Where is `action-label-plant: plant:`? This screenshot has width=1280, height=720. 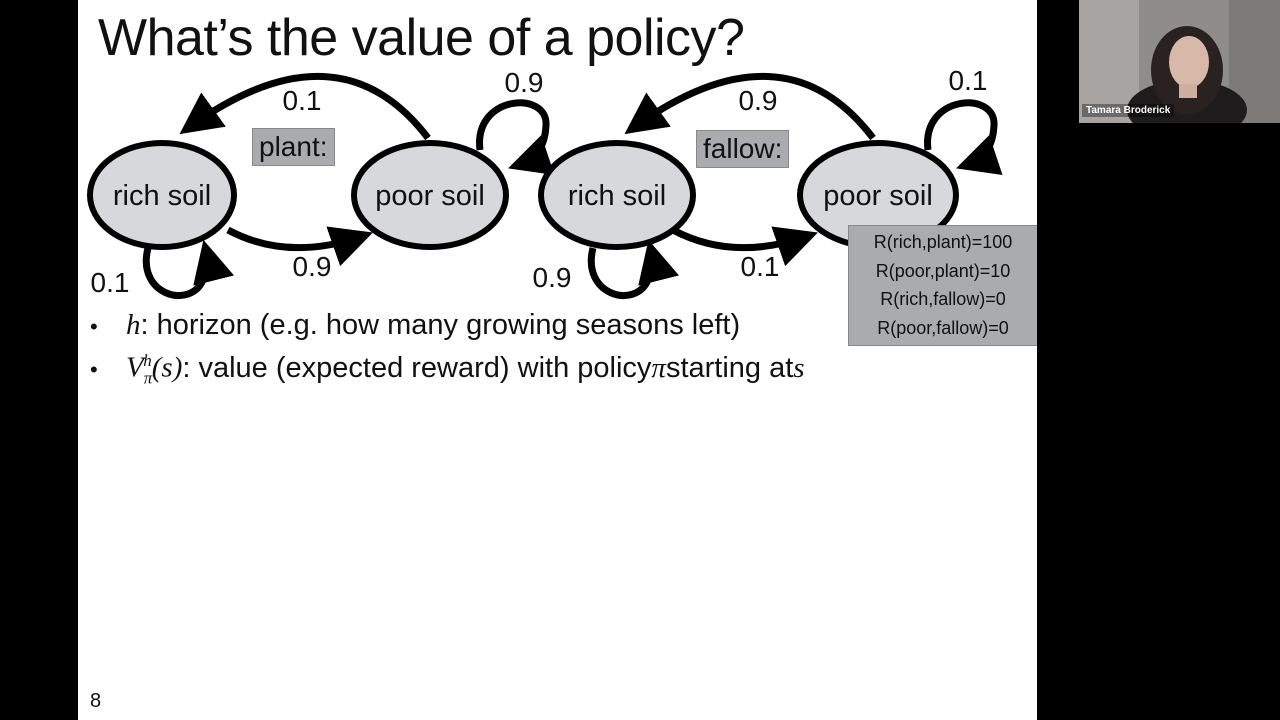
action-label-plant: plant: is located at coordinates (293, 147).